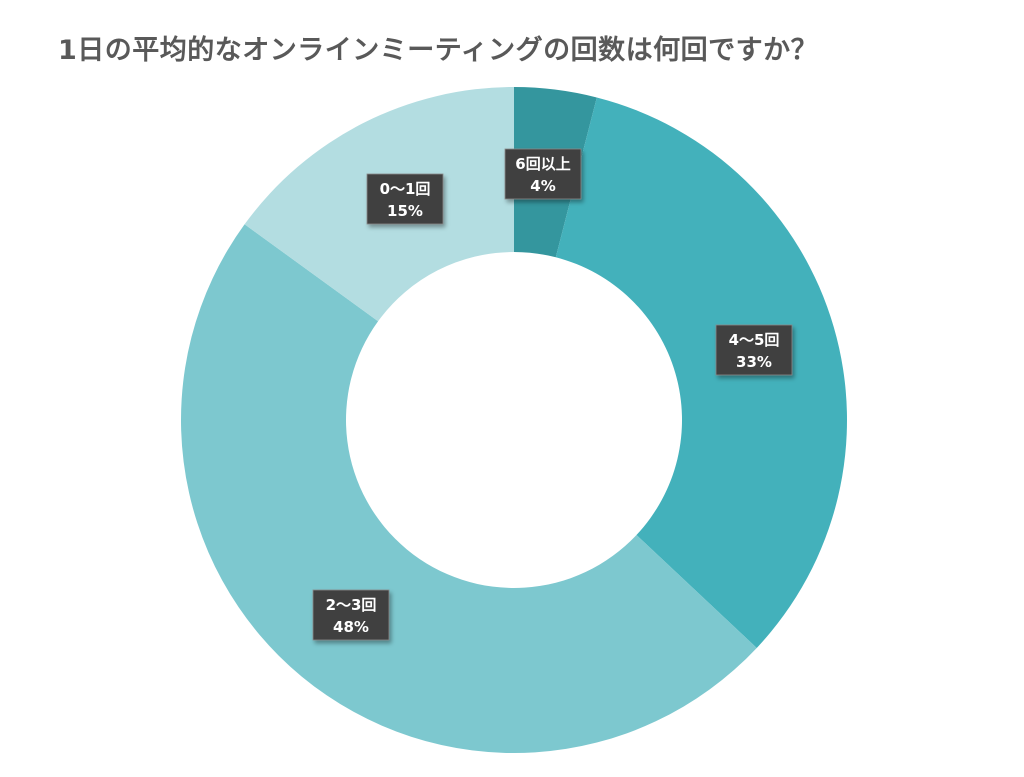 The width and height of the screenshot is (1024, 777). I want to click on data-label-4: 0～1回 15%, so click(405, 199).